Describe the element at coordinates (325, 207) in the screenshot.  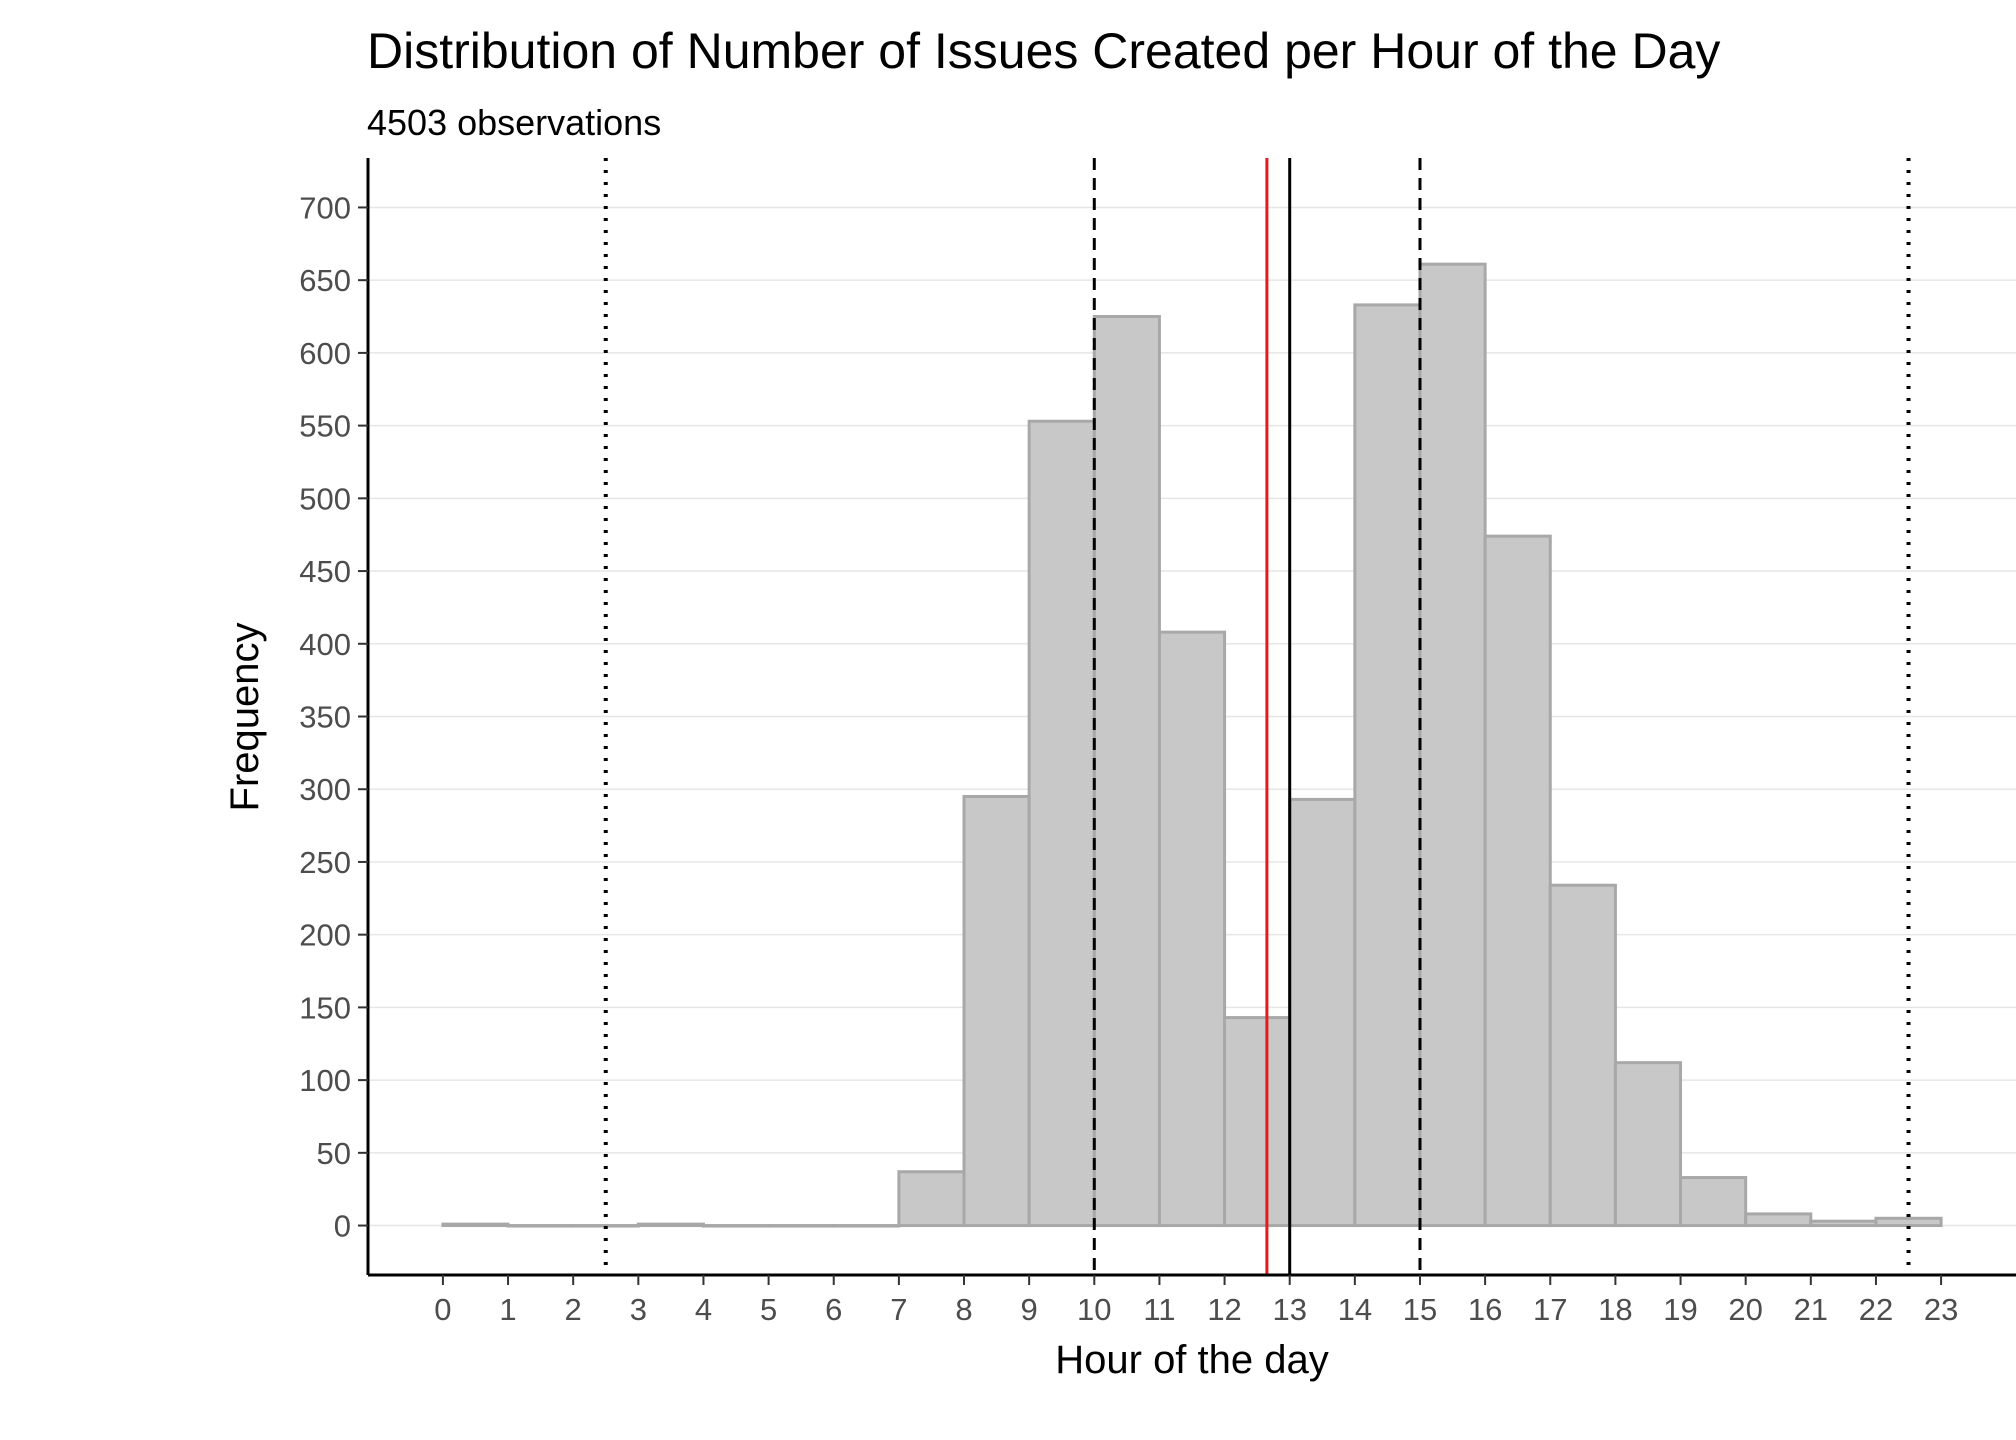
I see `y-tick-label-700: 700` at that location.